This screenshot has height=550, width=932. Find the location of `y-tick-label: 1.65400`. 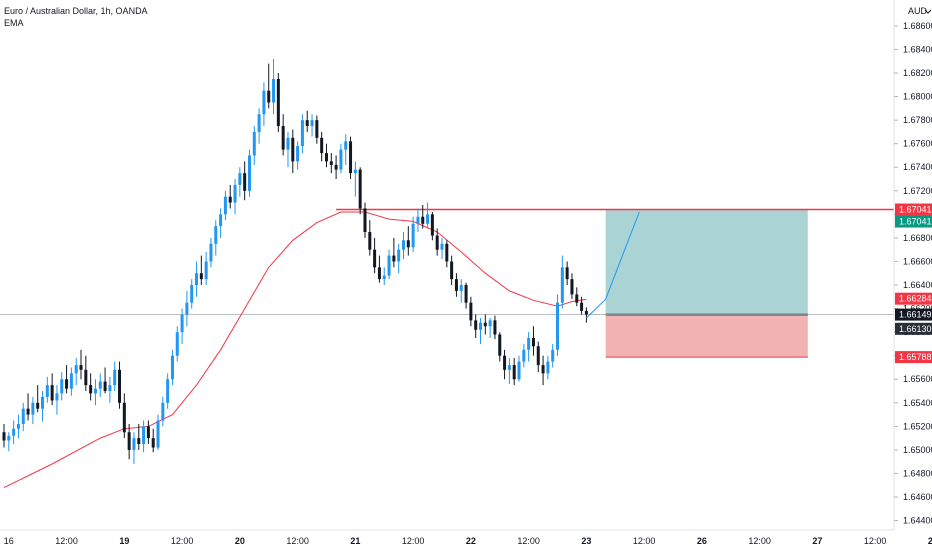

y-tick-label: 1.65400 is located at coordinates (917, 403).